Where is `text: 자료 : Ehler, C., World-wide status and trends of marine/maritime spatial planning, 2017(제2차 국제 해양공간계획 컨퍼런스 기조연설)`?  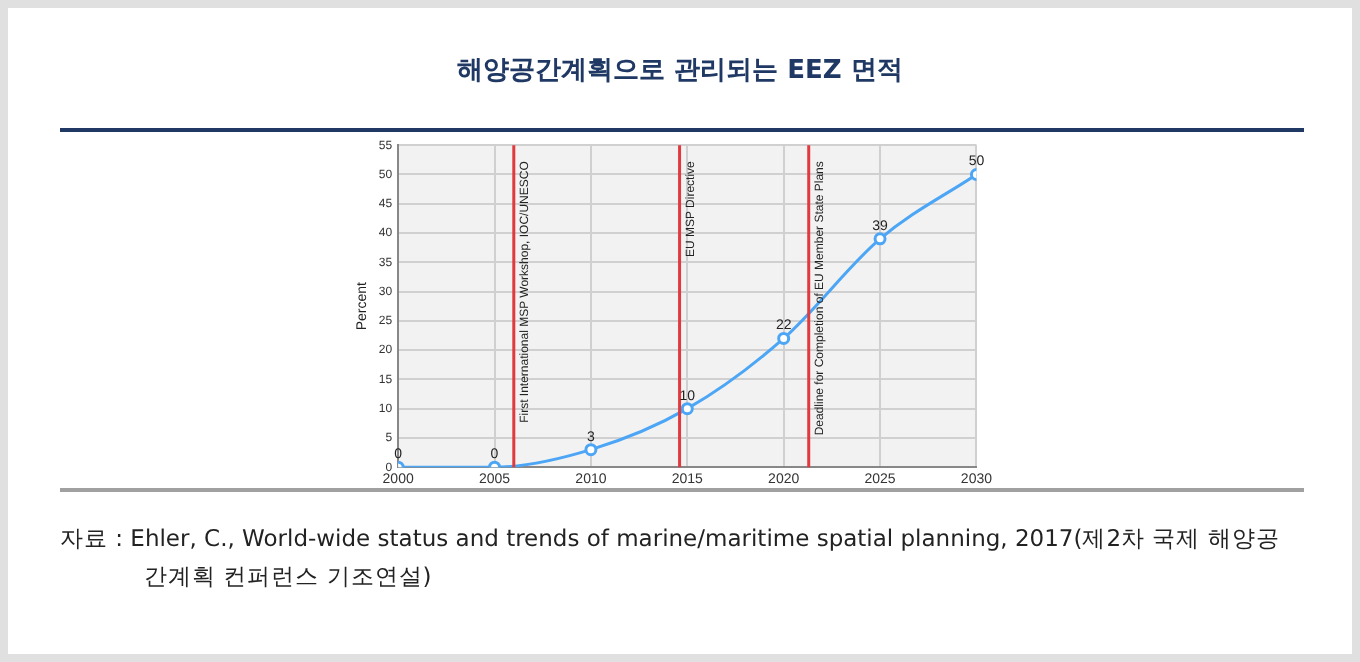
text: 자료 : Ehler, C., World-wide status and trends of marine/maritime spatial planning, 2017(제2차 국제 해양공간계획 컨퍼런스 기조연설) is located at coordinates (671, 558).